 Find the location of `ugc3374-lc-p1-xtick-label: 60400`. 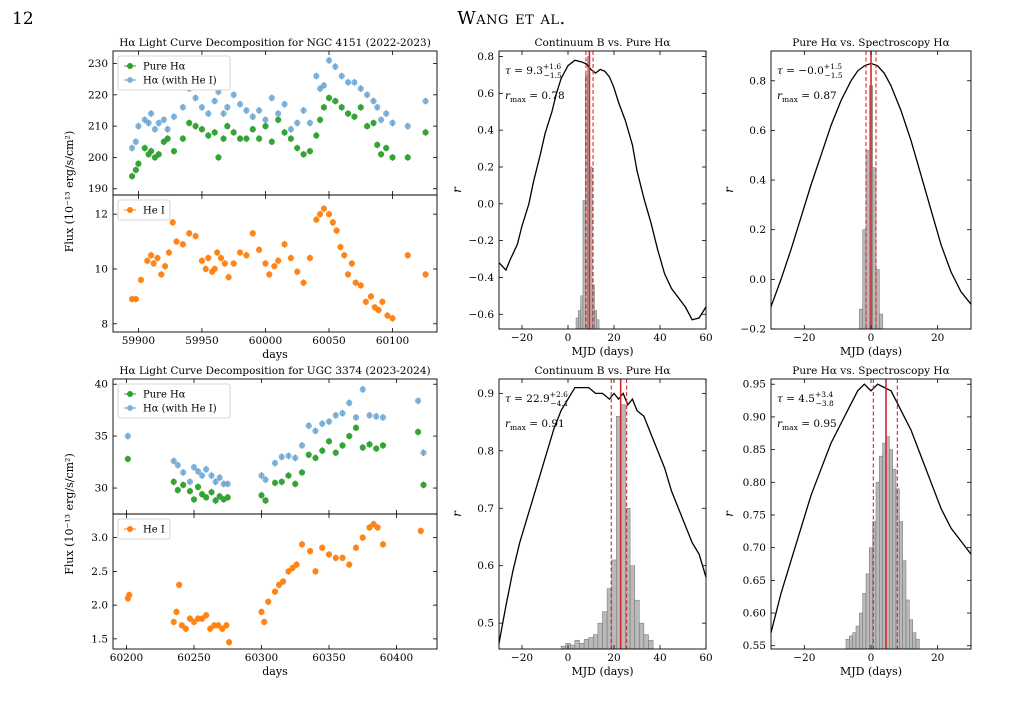

ugc3374-lc-p1-xtick-label: 60400 is located at coordinates (396, 658).